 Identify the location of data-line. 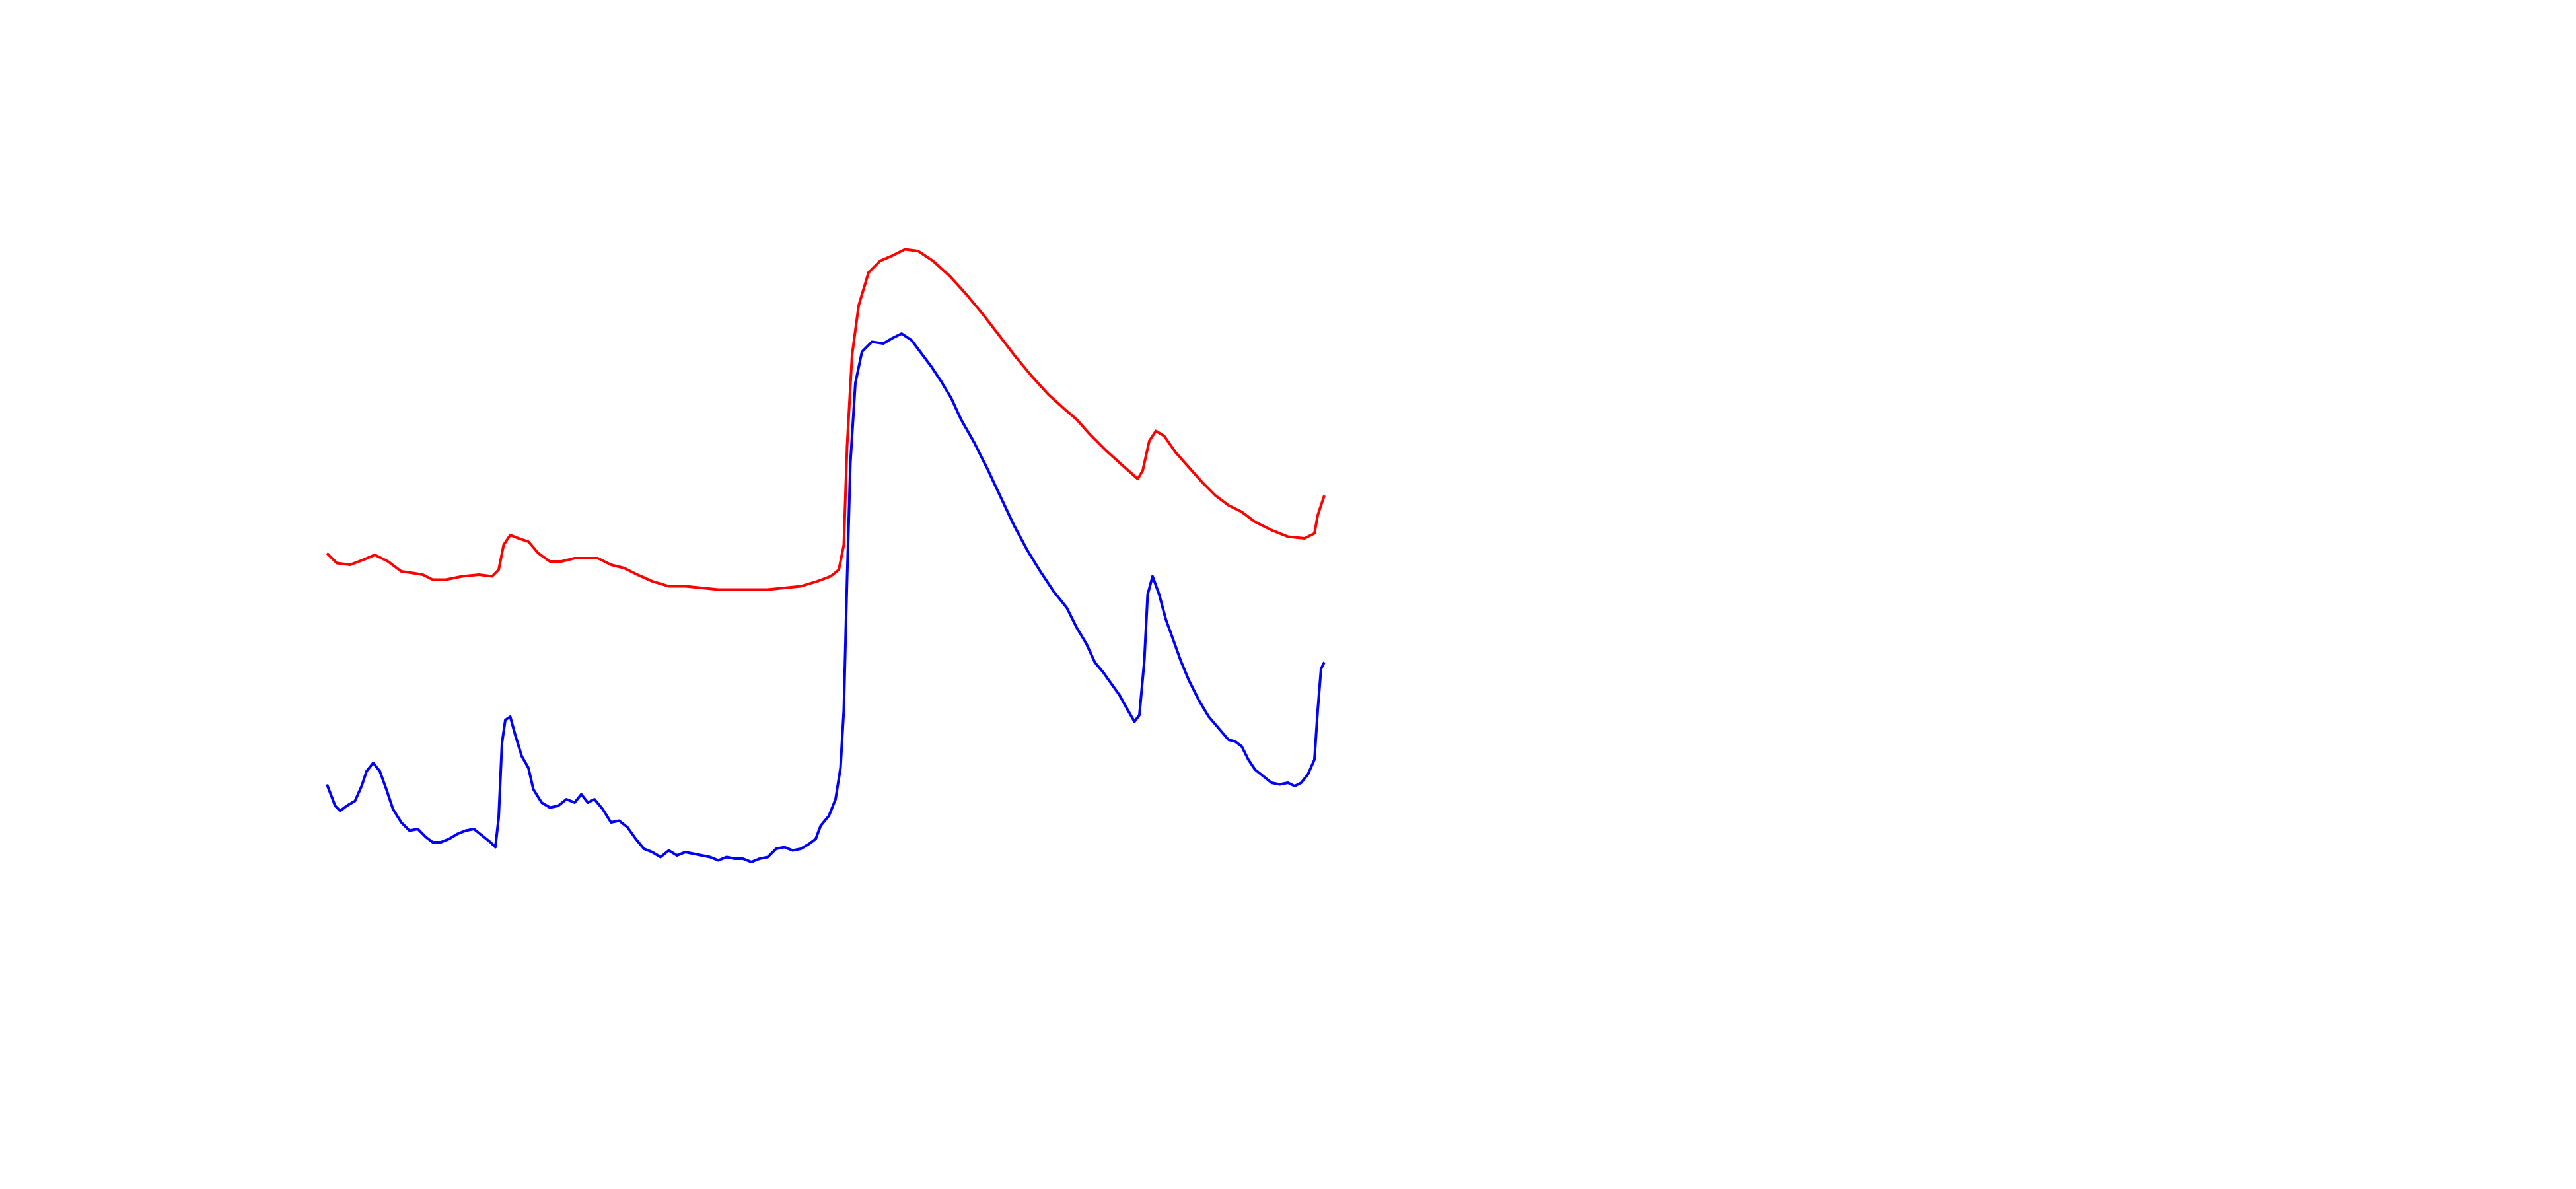
(826, 419).